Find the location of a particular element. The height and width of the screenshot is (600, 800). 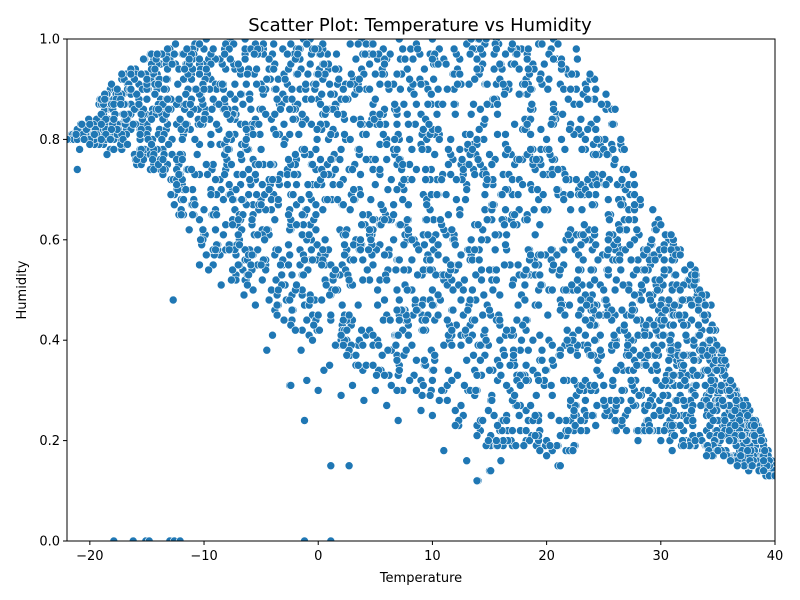

y-tick-label: 1.0 is located at coordinates (49, 40).